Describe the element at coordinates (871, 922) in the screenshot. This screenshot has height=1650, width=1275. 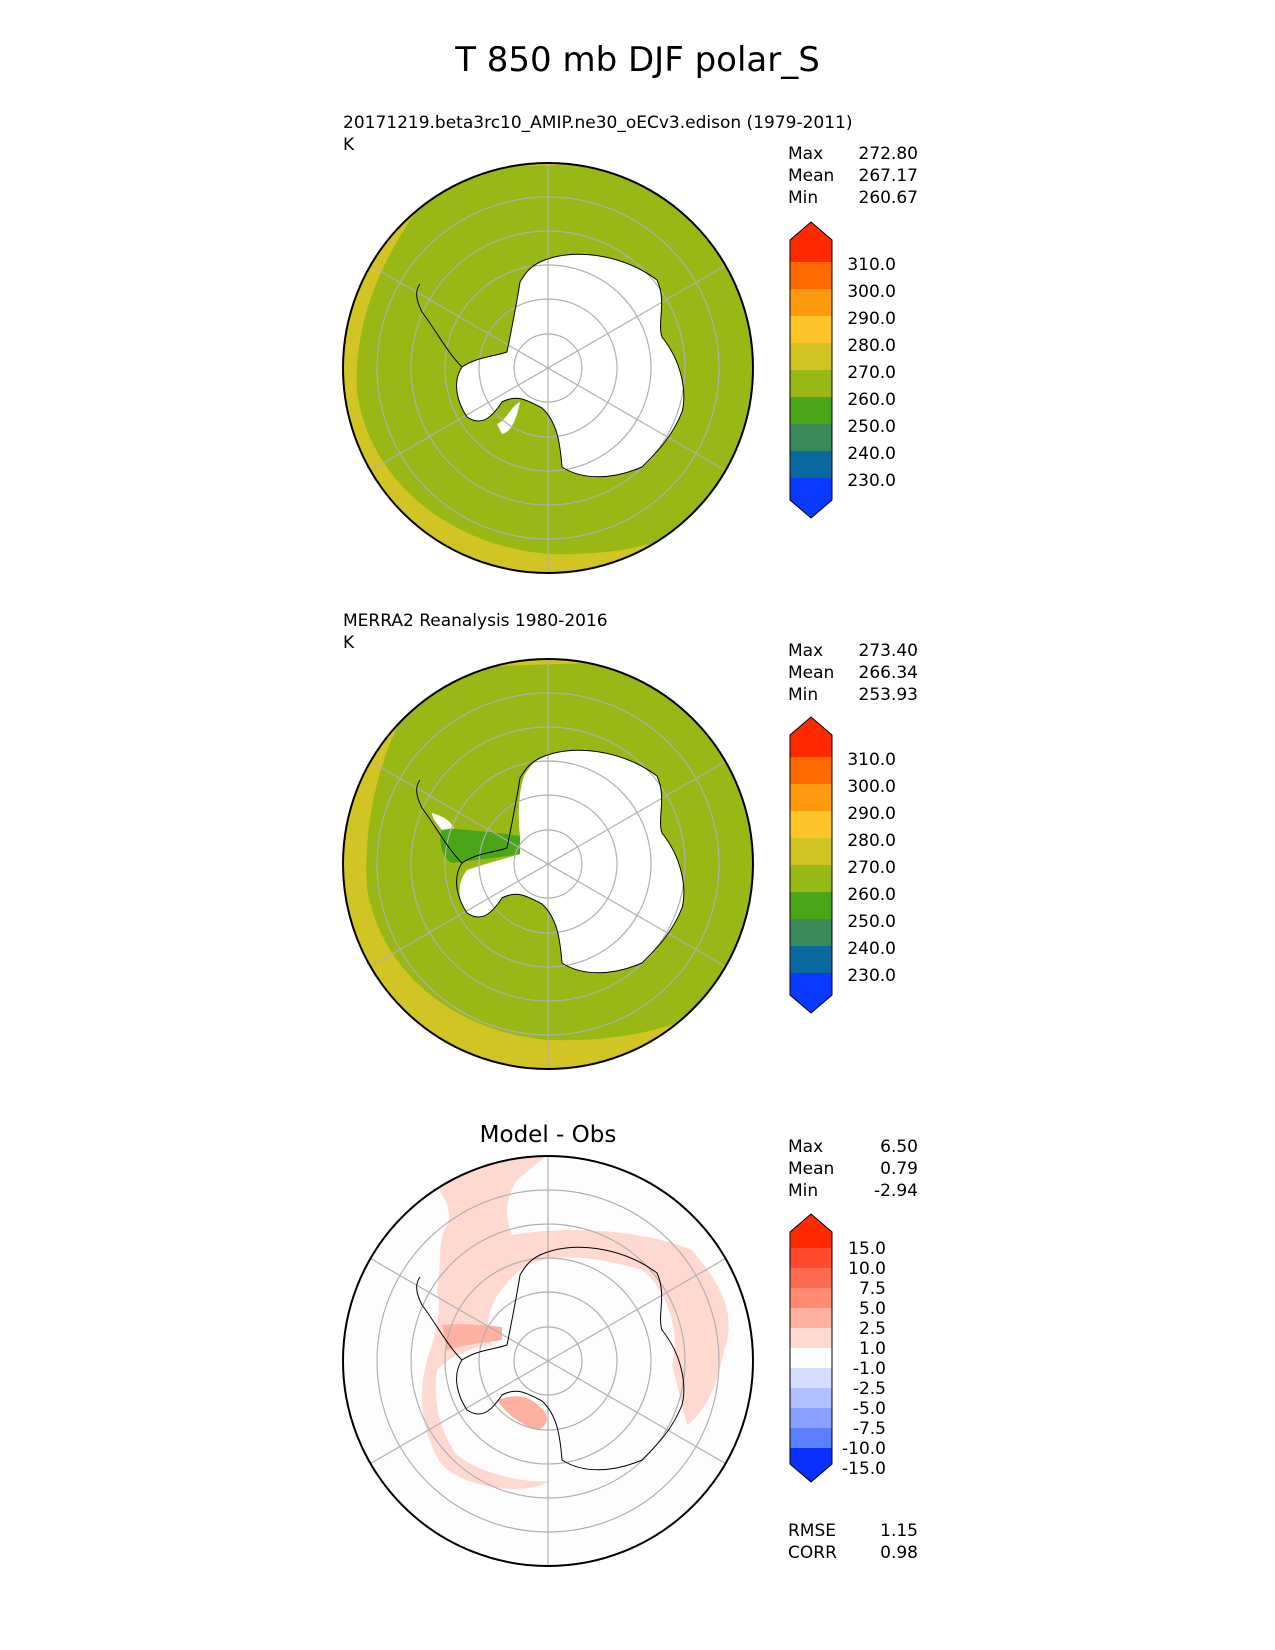
I see `cb-tick-label: 250.0` at that location.